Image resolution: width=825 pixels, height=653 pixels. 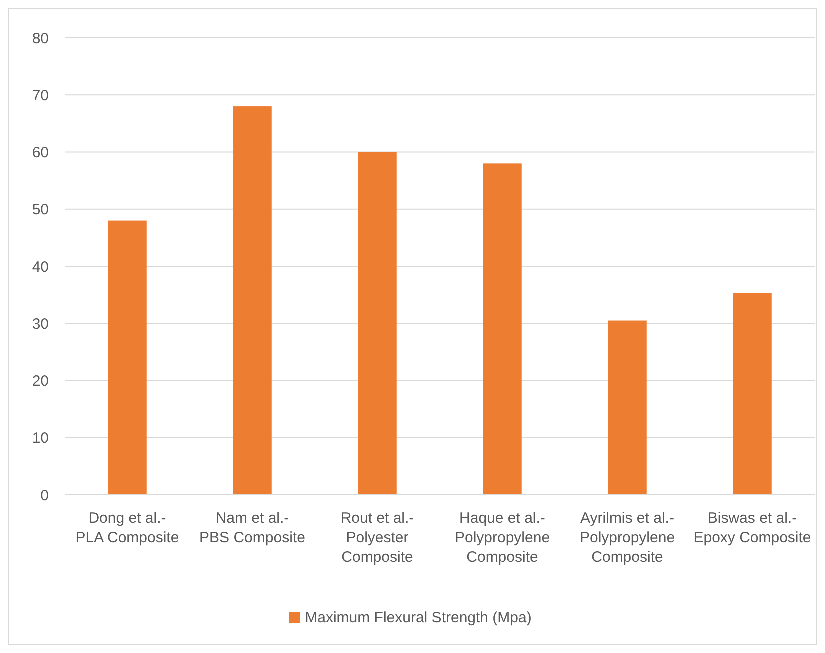 I want to click on x-tick-label: Biswas et al.- Epoxy Composite, so click(x=753, y=528).